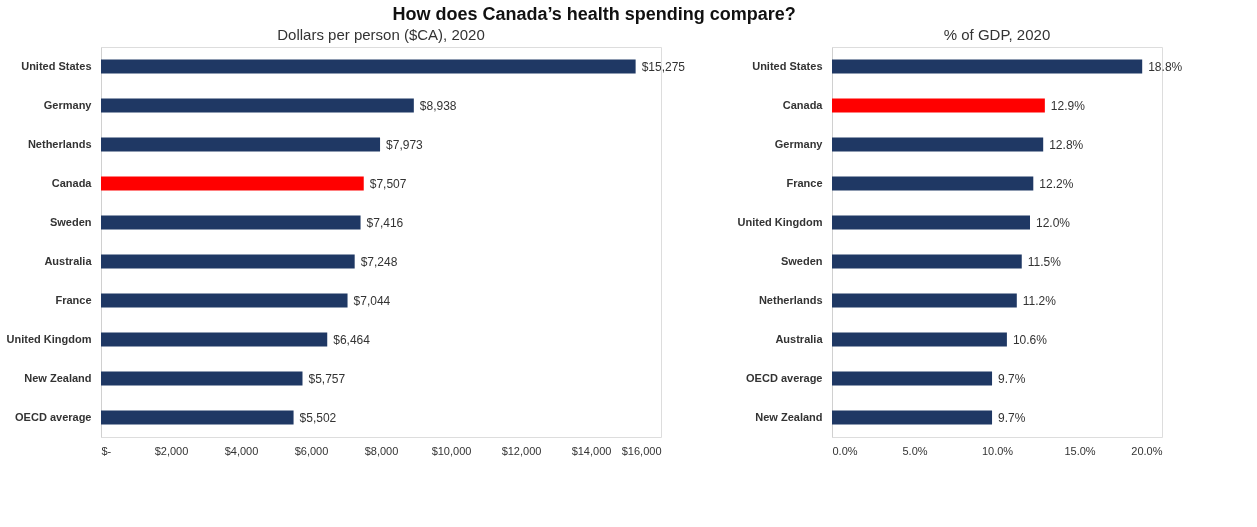 Image resolution: width=1257 pixels, height=527 pixels. I want to click on x-tick-label: $16,000, so click(641, 450).